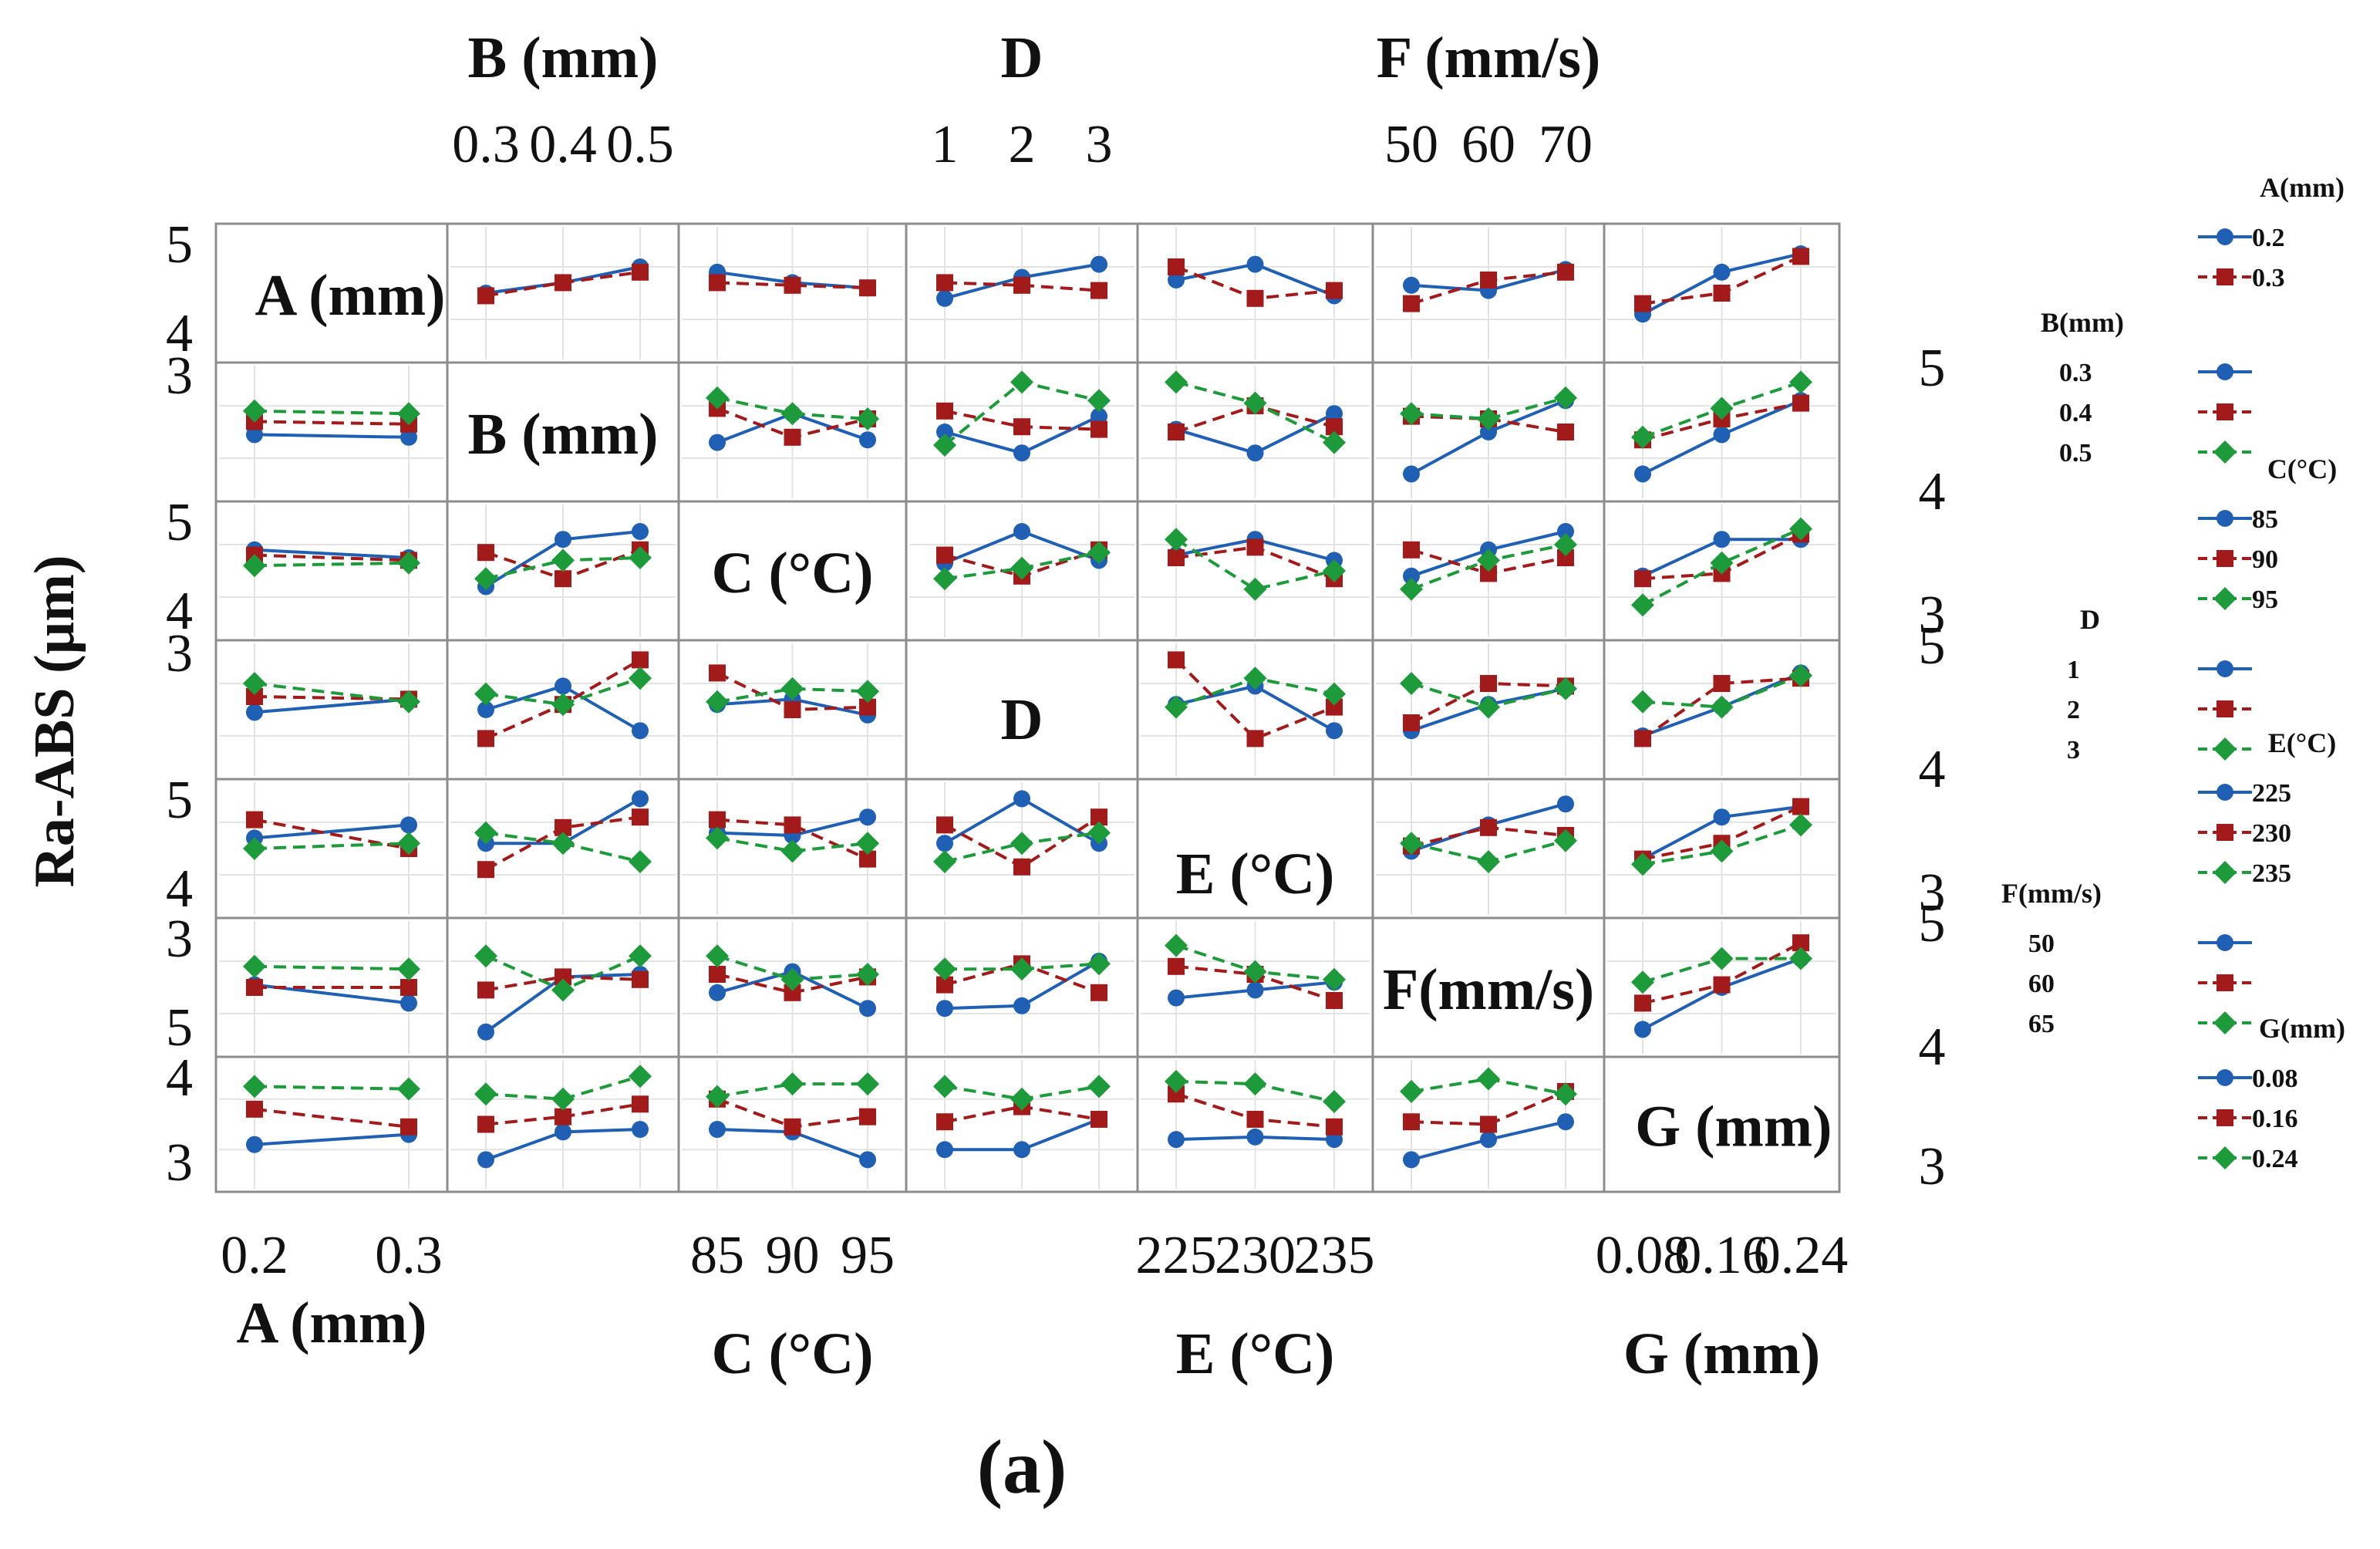 This screenshot has height=1549, width=2380. Describe the element at coordinates (1802, 1255) in the screenshot. I see `bottom-tick-label: 0.24` at that location.